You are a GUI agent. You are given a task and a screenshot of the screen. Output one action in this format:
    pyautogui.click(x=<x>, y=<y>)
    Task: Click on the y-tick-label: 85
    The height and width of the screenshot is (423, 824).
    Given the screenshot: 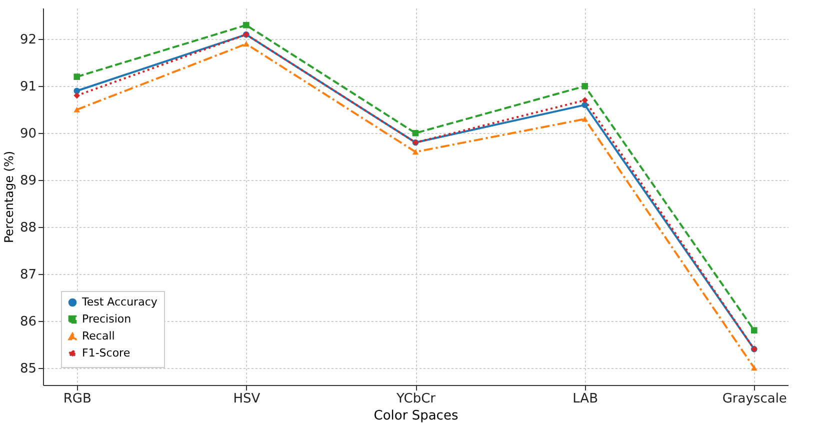 What is the action you would take?
    pyautogui.click(x=28, y=368)
    